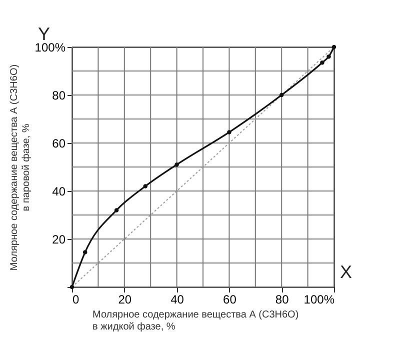 The width and height of the screenshot is (399, 343). Describe the element at coordinates (125, 299) in the screenshot. I see `x-tick-label: 20` at that location.